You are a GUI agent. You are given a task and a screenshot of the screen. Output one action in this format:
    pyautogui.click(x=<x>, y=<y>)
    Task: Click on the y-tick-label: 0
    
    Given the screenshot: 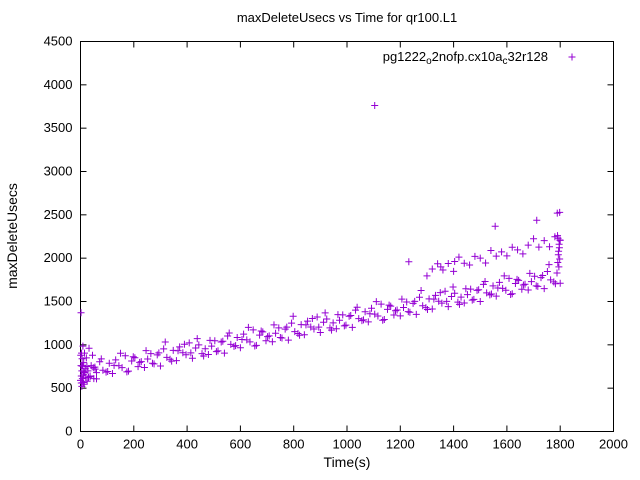 What is the action you would take?
    pyautogui.click(x=68, y=431)
    